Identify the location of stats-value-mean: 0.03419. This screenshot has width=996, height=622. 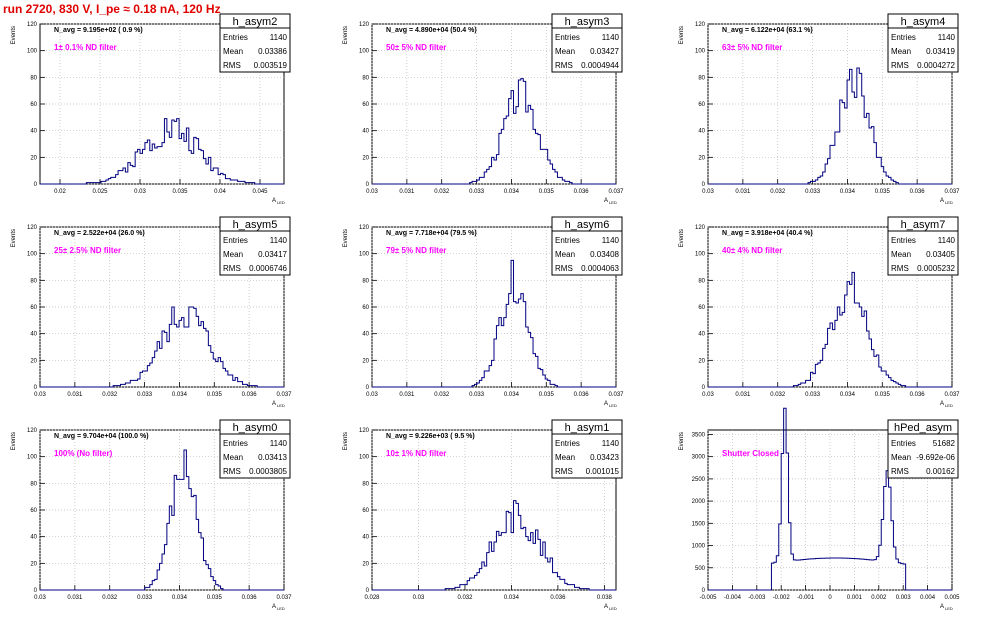
(940, 51).